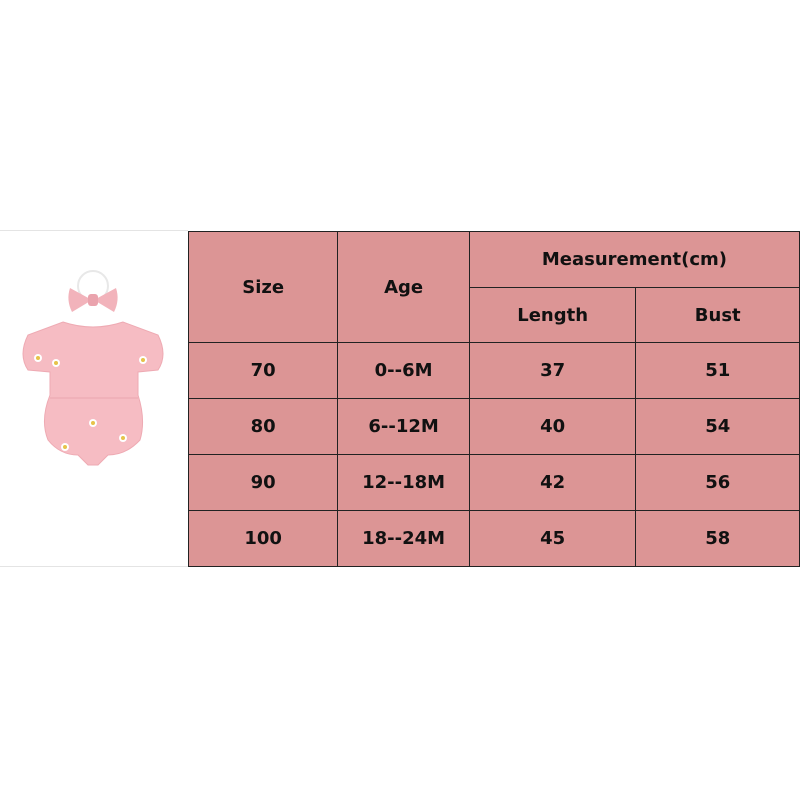 Image resolution: width=800 pixels, height=800 pixels. I want to click on table-row: 100 18--24M 45 58, so click(493, 538).